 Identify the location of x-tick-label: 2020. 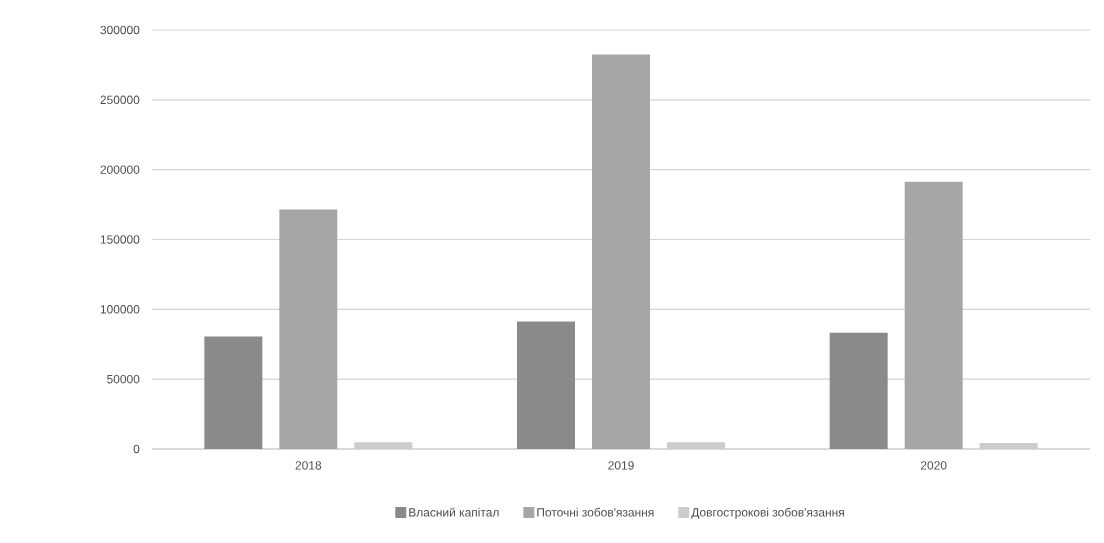
(933, 465).